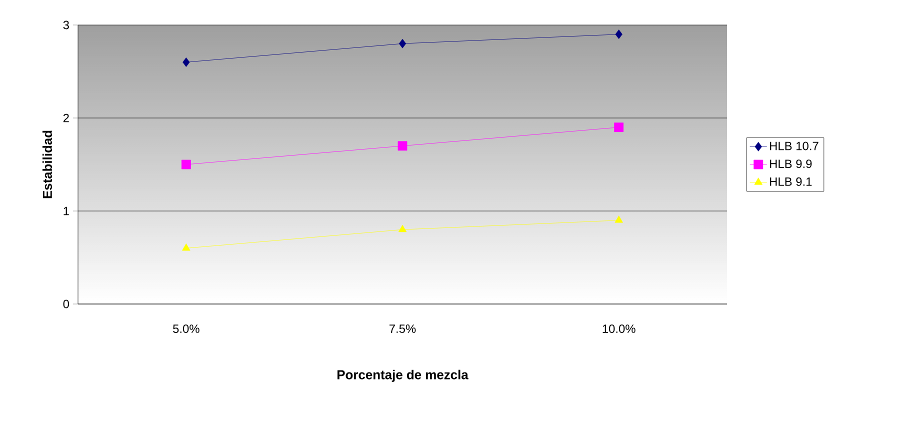 The height and width of the screenshot is (424, 910). Describe the element at coordinates (186, 328) in the screenshot. I see `x-tick-label: 5.0%` at that location.